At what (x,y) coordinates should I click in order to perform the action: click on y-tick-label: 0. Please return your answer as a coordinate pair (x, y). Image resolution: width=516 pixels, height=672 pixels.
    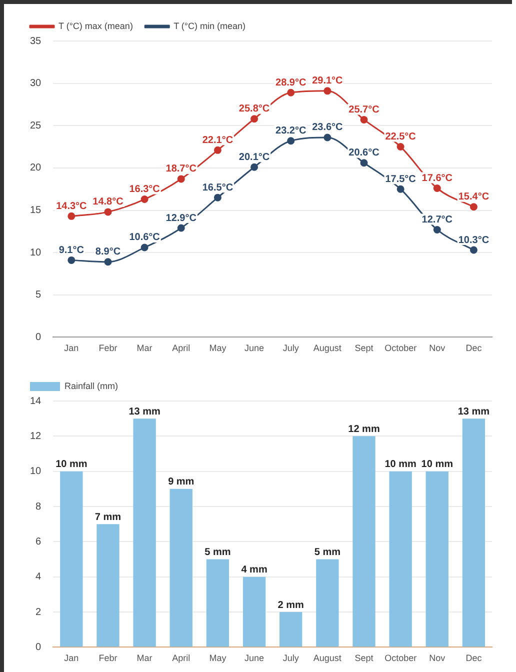
    Looking at the image, I should click on (39, 647).